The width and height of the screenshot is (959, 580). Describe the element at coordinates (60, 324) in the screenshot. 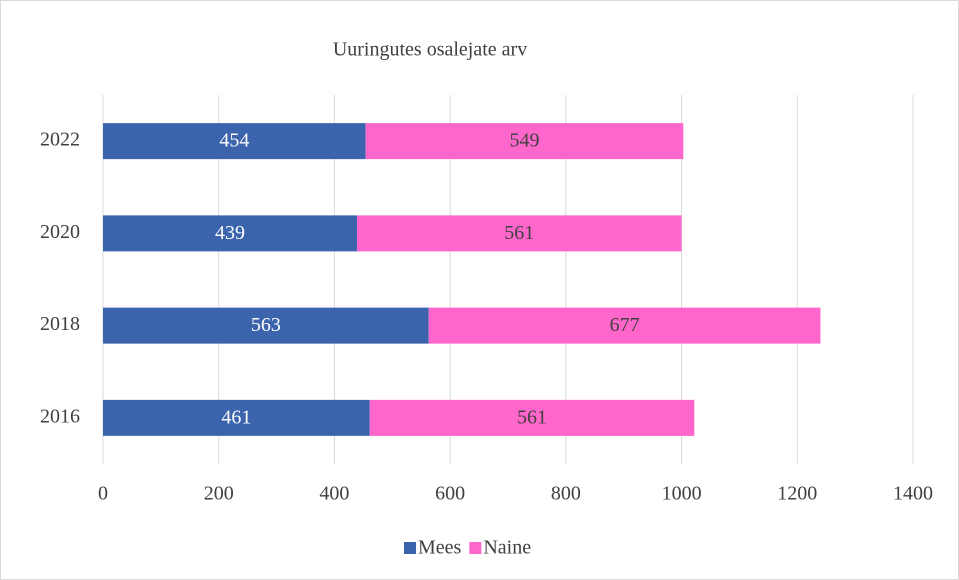

I see `y-tick-label: 2018` at that location.